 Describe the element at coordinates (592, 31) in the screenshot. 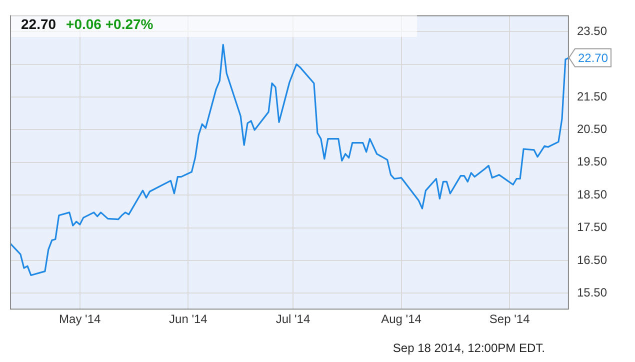

I see `y-tick-label: 23.50` at that location.